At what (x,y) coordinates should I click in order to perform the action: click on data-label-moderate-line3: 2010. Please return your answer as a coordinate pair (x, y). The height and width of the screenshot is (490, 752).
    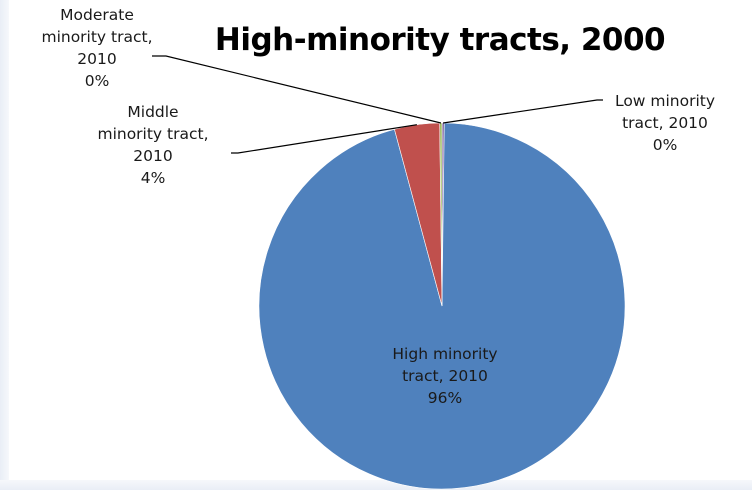
    Looking at the image, I should click on (97, 59).